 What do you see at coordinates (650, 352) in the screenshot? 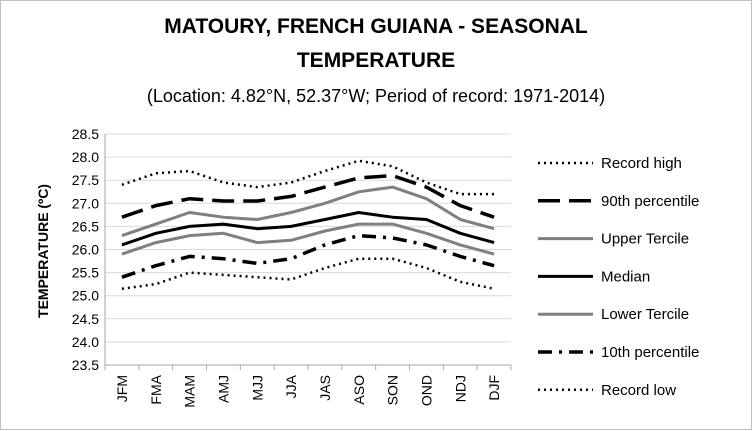
I see `legend-label: 10th percentile` at bounding box center [650, 352].